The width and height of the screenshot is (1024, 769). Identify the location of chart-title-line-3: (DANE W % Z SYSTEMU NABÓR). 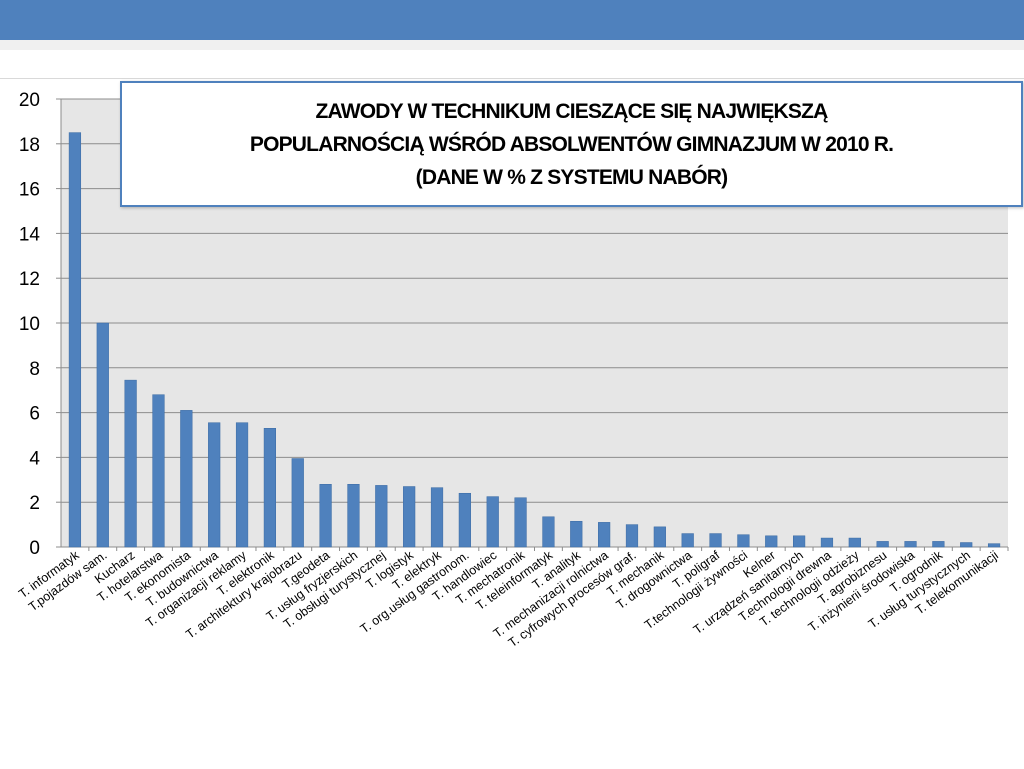
(572, 177).